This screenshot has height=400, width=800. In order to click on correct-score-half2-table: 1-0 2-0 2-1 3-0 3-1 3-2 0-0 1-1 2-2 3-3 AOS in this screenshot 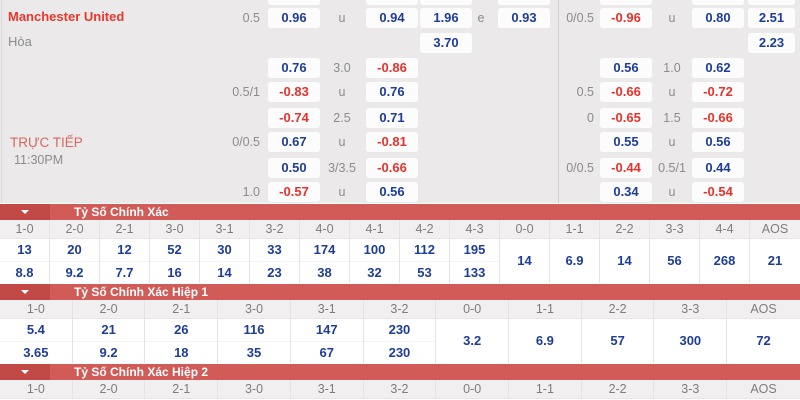, I will do `click(400, 389)`.